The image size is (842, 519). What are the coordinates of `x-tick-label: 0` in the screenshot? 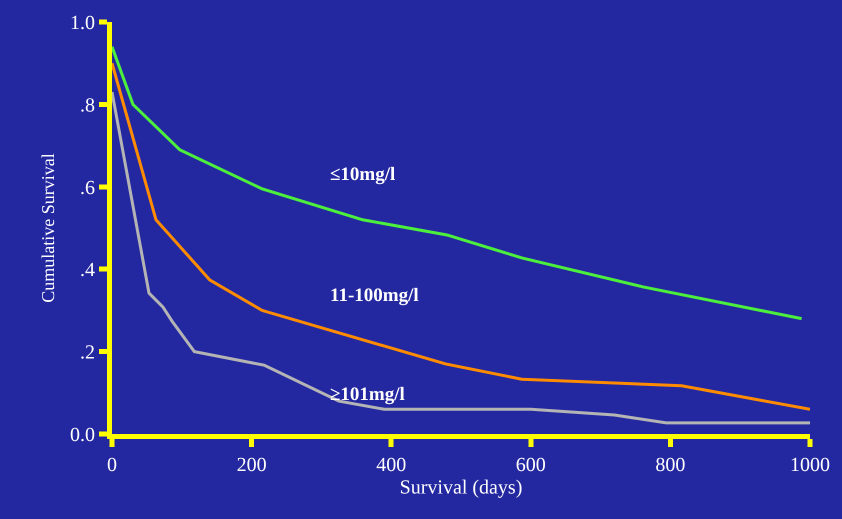 It's located at (112, 465).